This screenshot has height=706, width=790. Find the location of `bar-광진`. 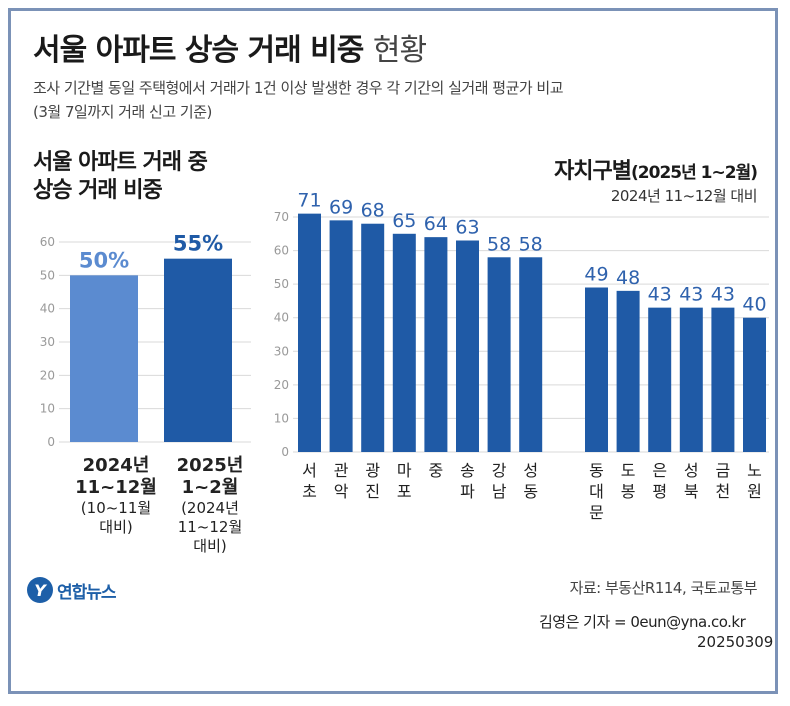

bar-광진 is located at coordinates (373, 337).